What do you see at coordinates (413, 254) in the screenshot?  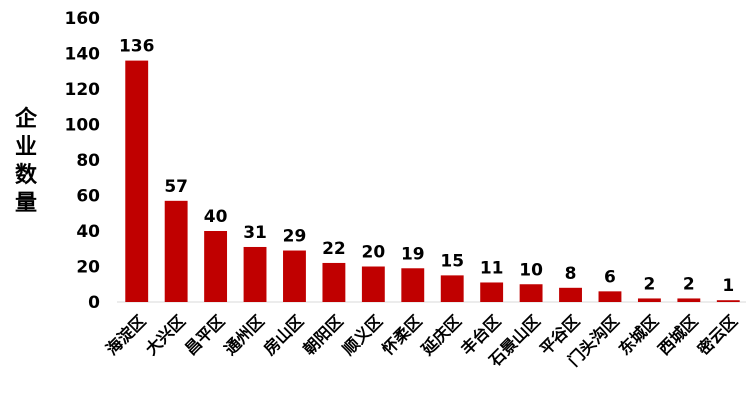 I see `data-label: 19` at bounding box center [413, 254].